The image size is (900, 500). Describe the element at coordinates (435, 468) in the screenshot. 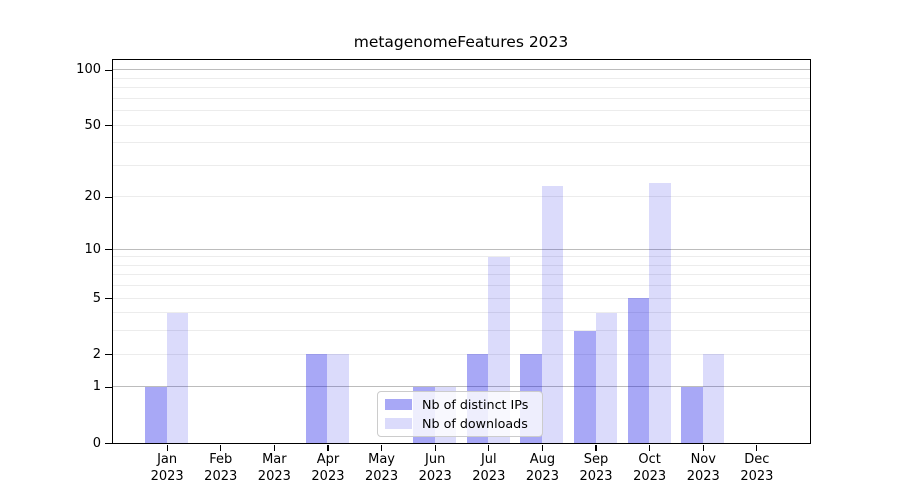

I see `x-tick-label-jun: Jun 2023` at that location.